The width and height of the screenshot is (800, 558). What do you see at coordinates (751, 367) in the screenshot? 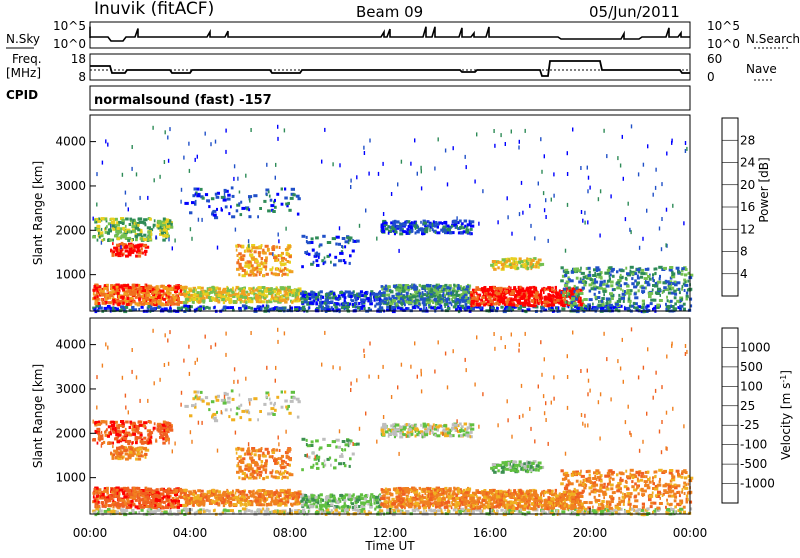
I see `velocity-colorbar-tick-1: 500` at bounding box center [751, 367].